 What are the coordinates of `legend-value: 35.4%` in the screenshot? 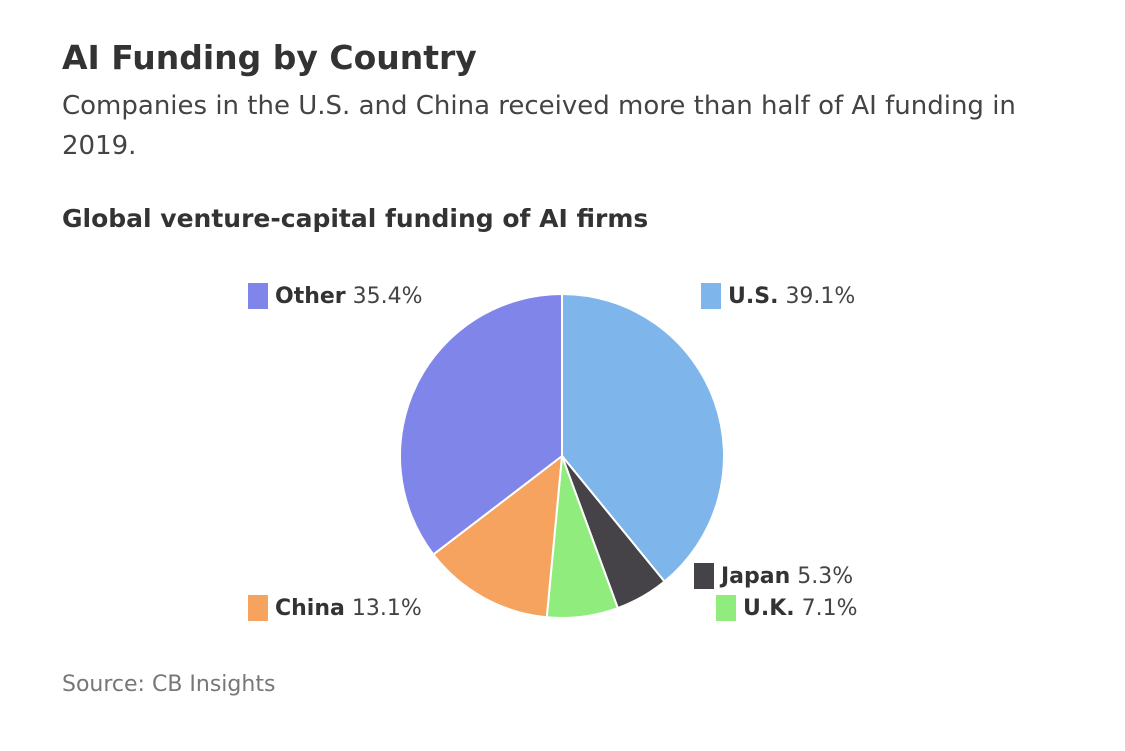 It's located at (387, 296).